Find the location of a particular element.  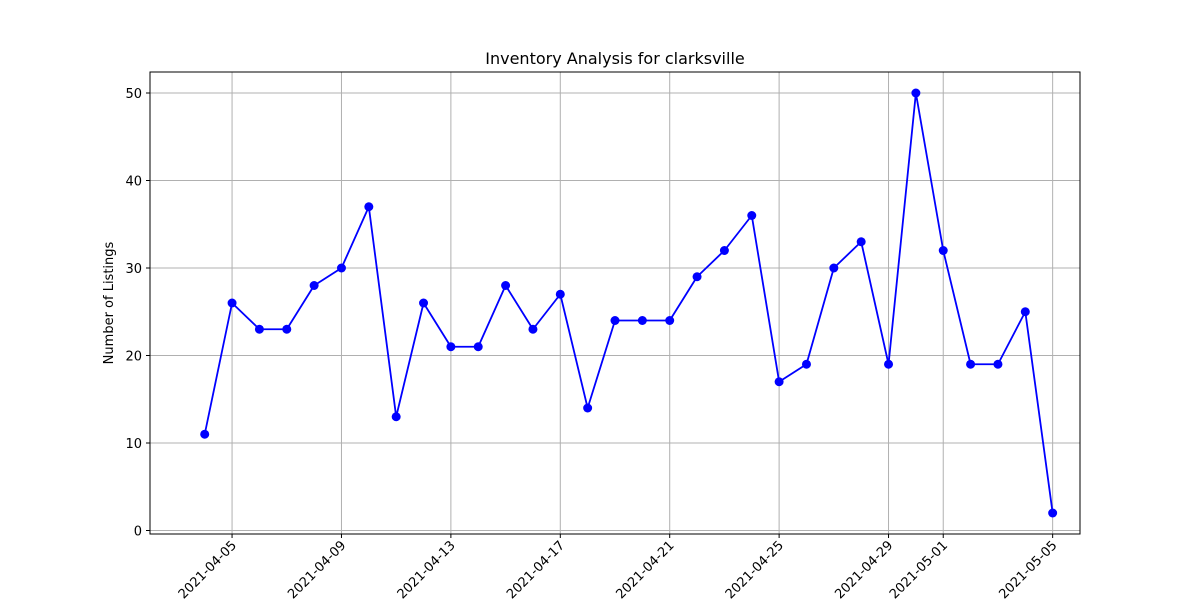

x-tick-label: 2021-05-01 is located at coordinates (919, 569).